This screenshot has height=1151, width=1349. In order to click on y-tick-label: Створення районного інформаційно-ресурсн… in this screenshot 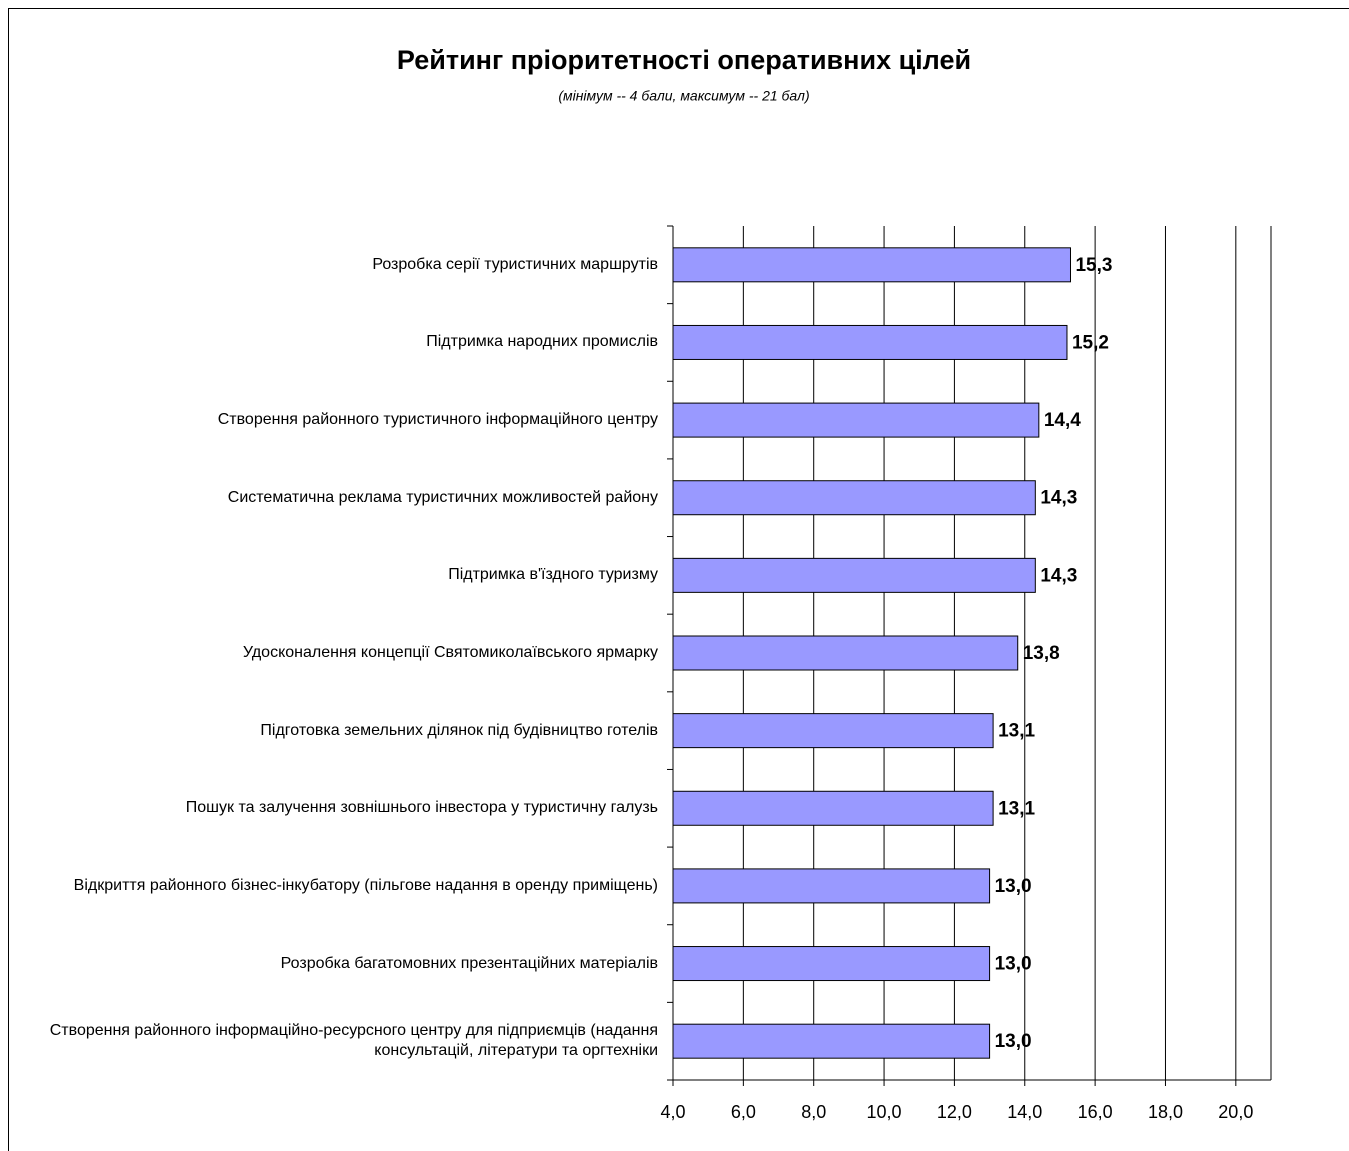, I will do `click(353, 1041)`.